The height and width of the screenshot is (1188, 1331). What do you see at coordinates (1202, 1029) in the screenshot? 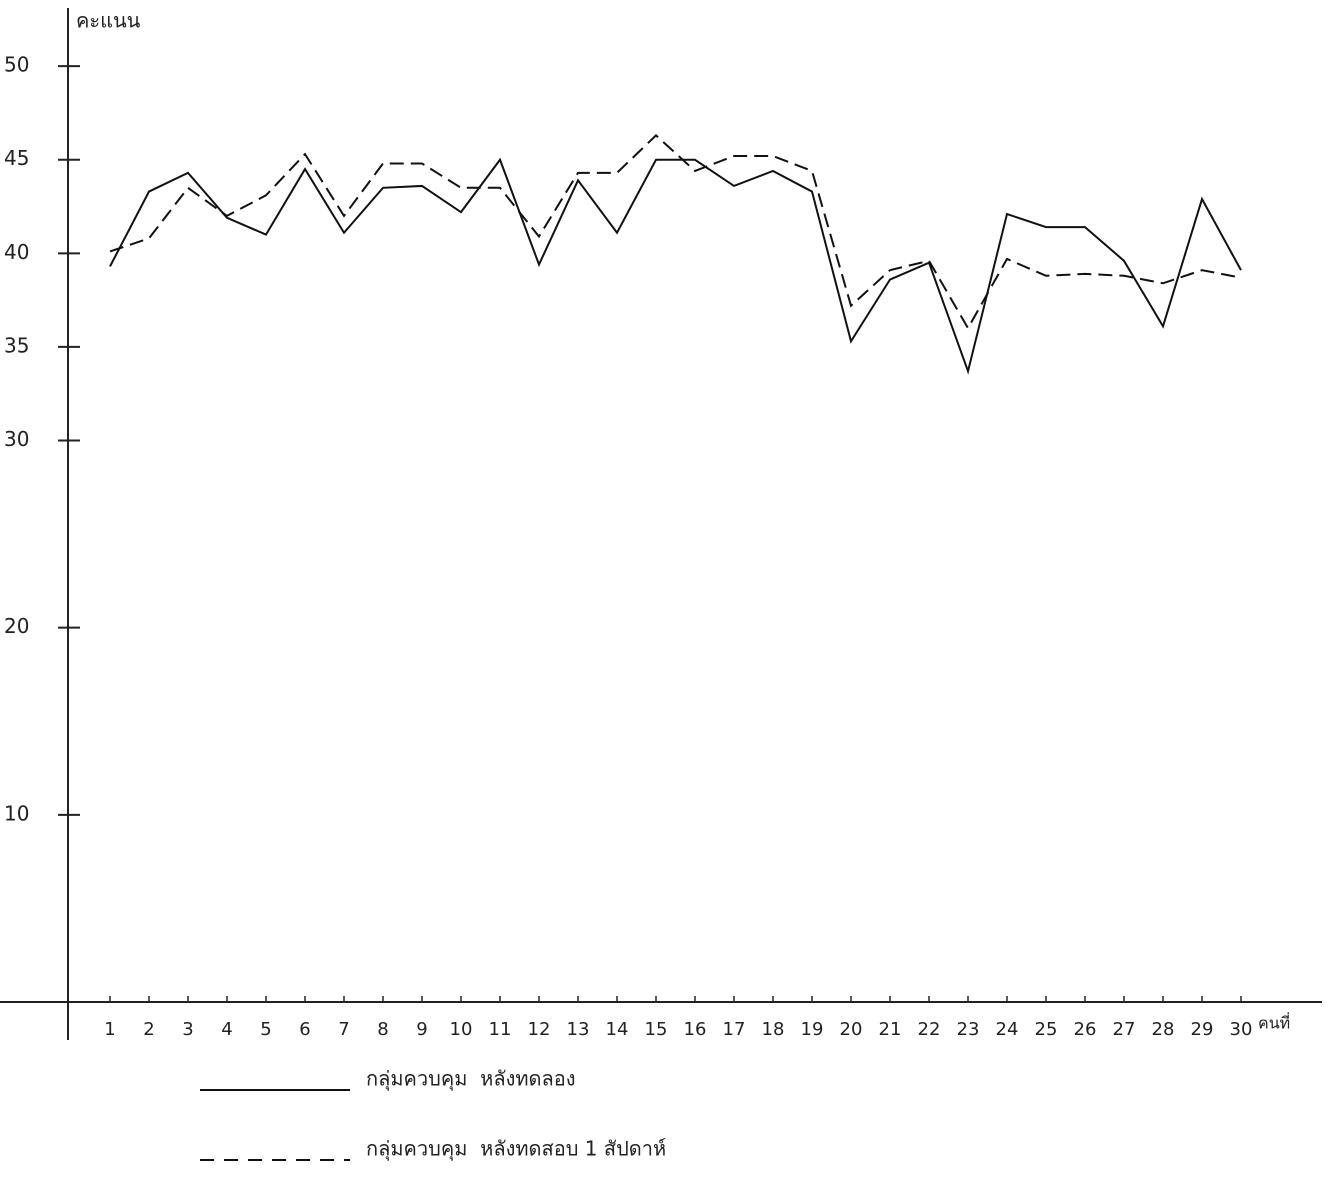
I see `x-tick-label: 29` at bounding box center [1202, 1029].